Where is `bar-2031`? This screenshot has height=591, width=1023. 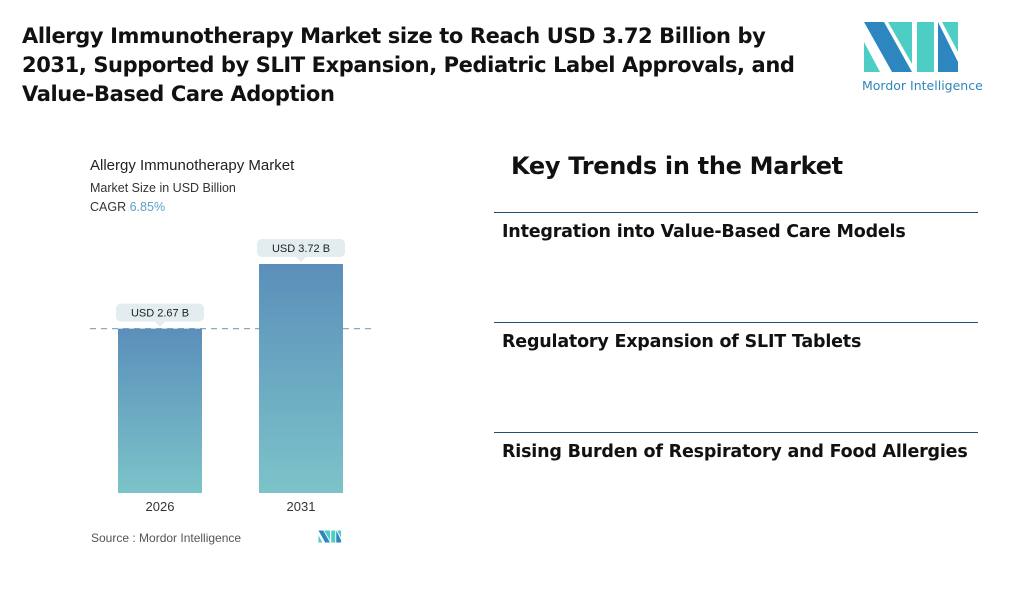 bar-2031 is located at coordinates (301, 378).